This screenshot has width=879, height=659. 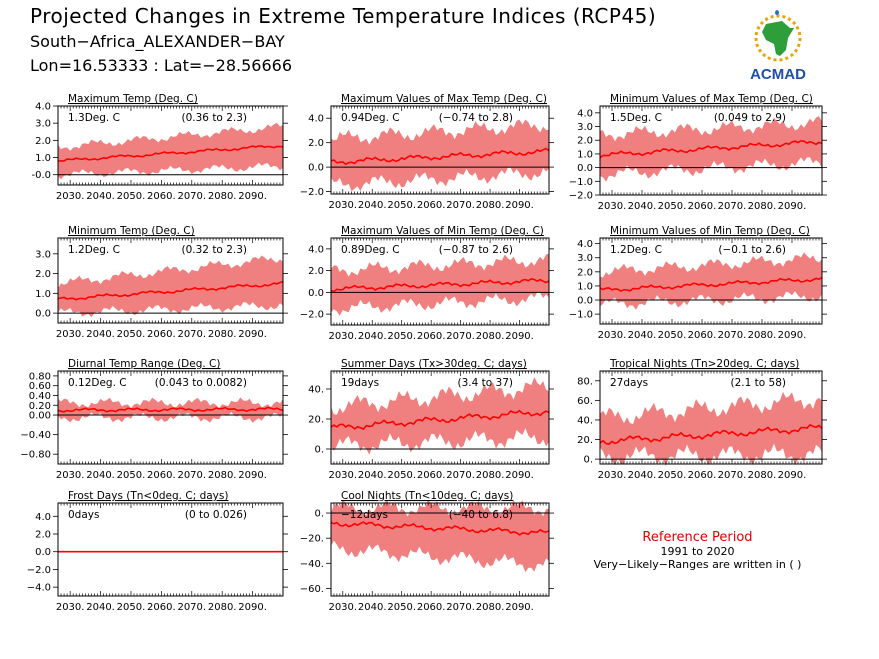 What do you see at coordinates (370, 250) in the screenshot?
I see `mean-change-label: 0.89Deg. C` at bounding box center [370, 250].